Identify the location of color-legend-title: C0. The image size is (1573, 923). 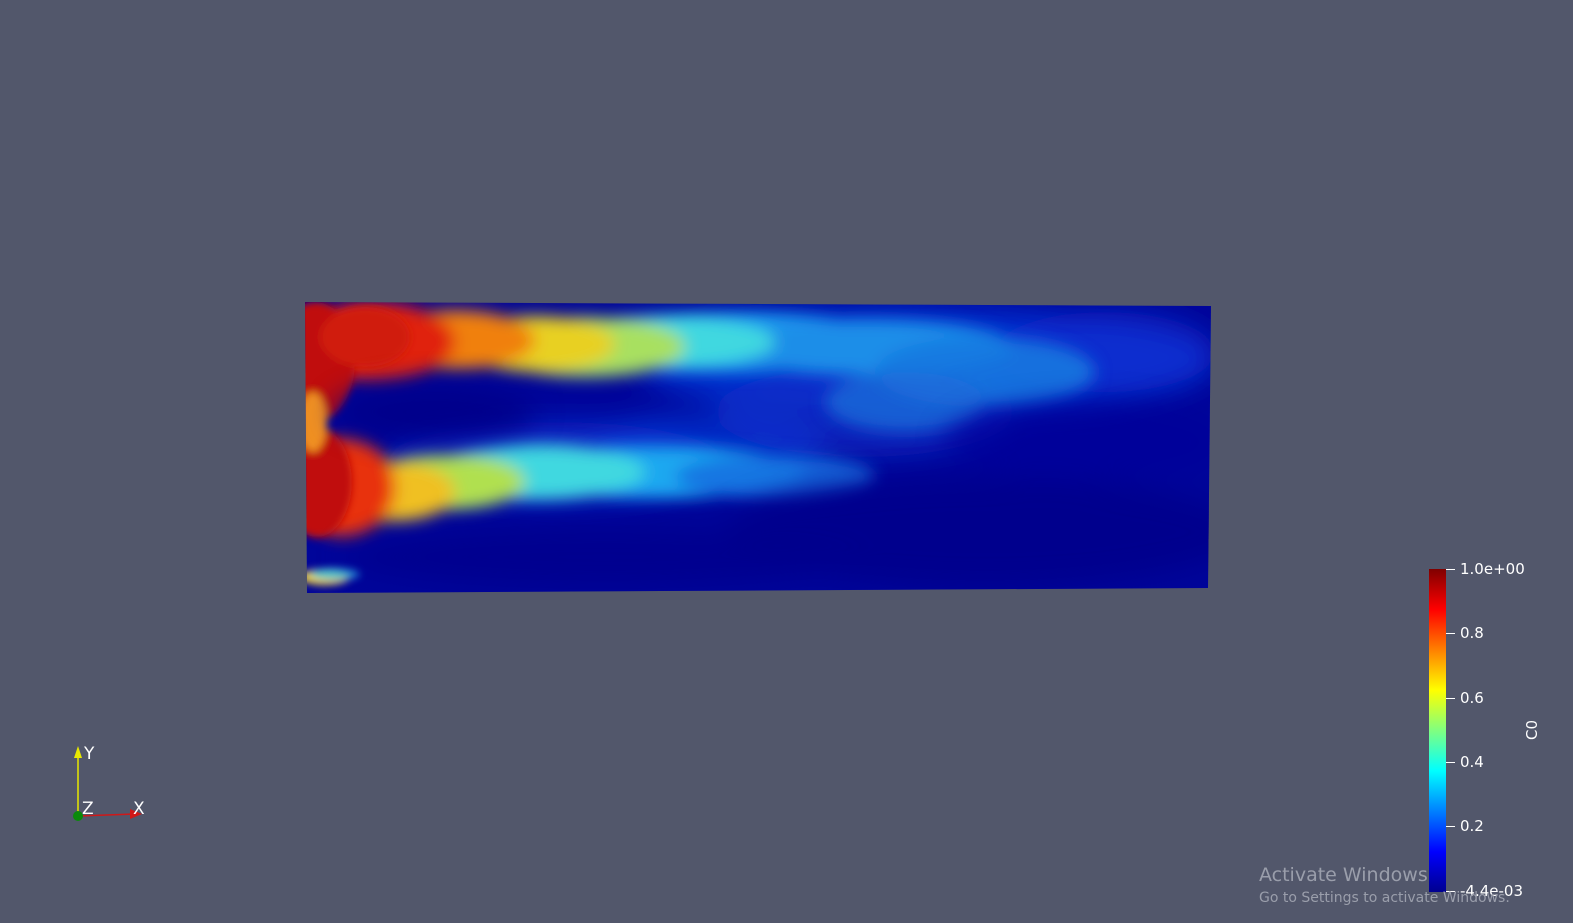
(1532, 729).